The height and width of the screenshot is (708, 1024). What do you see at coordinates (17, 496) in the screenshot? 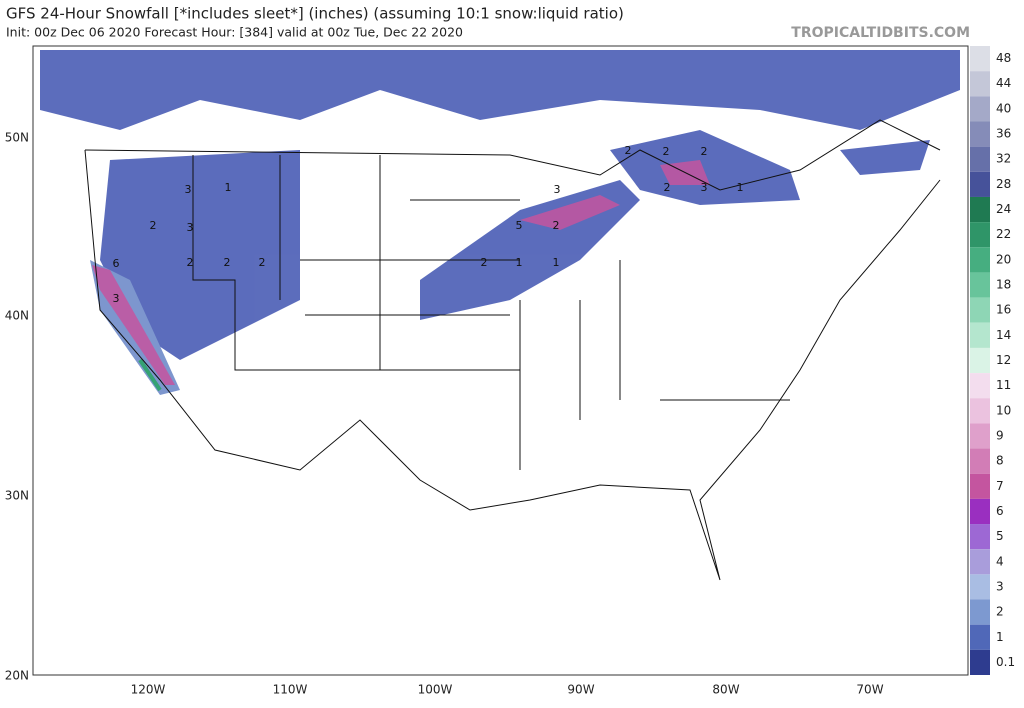
I see `lat-label: 30N` at bounding box center [17, 496].